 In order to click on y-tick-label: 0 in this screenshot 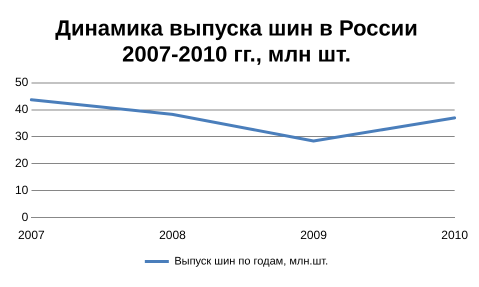, I will do `click(25, 217)`.